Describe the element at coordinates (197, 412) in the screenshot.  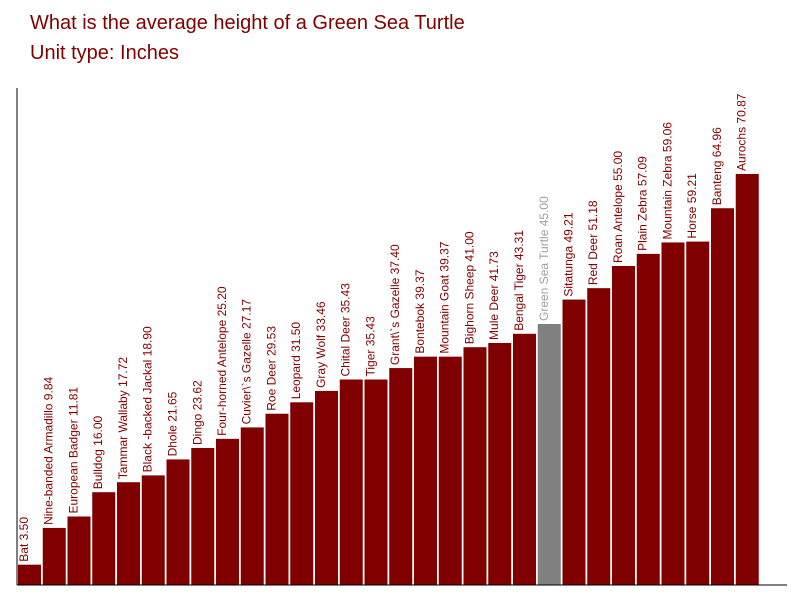
I see `bar-label-7: Dingo 23.62` at that location.